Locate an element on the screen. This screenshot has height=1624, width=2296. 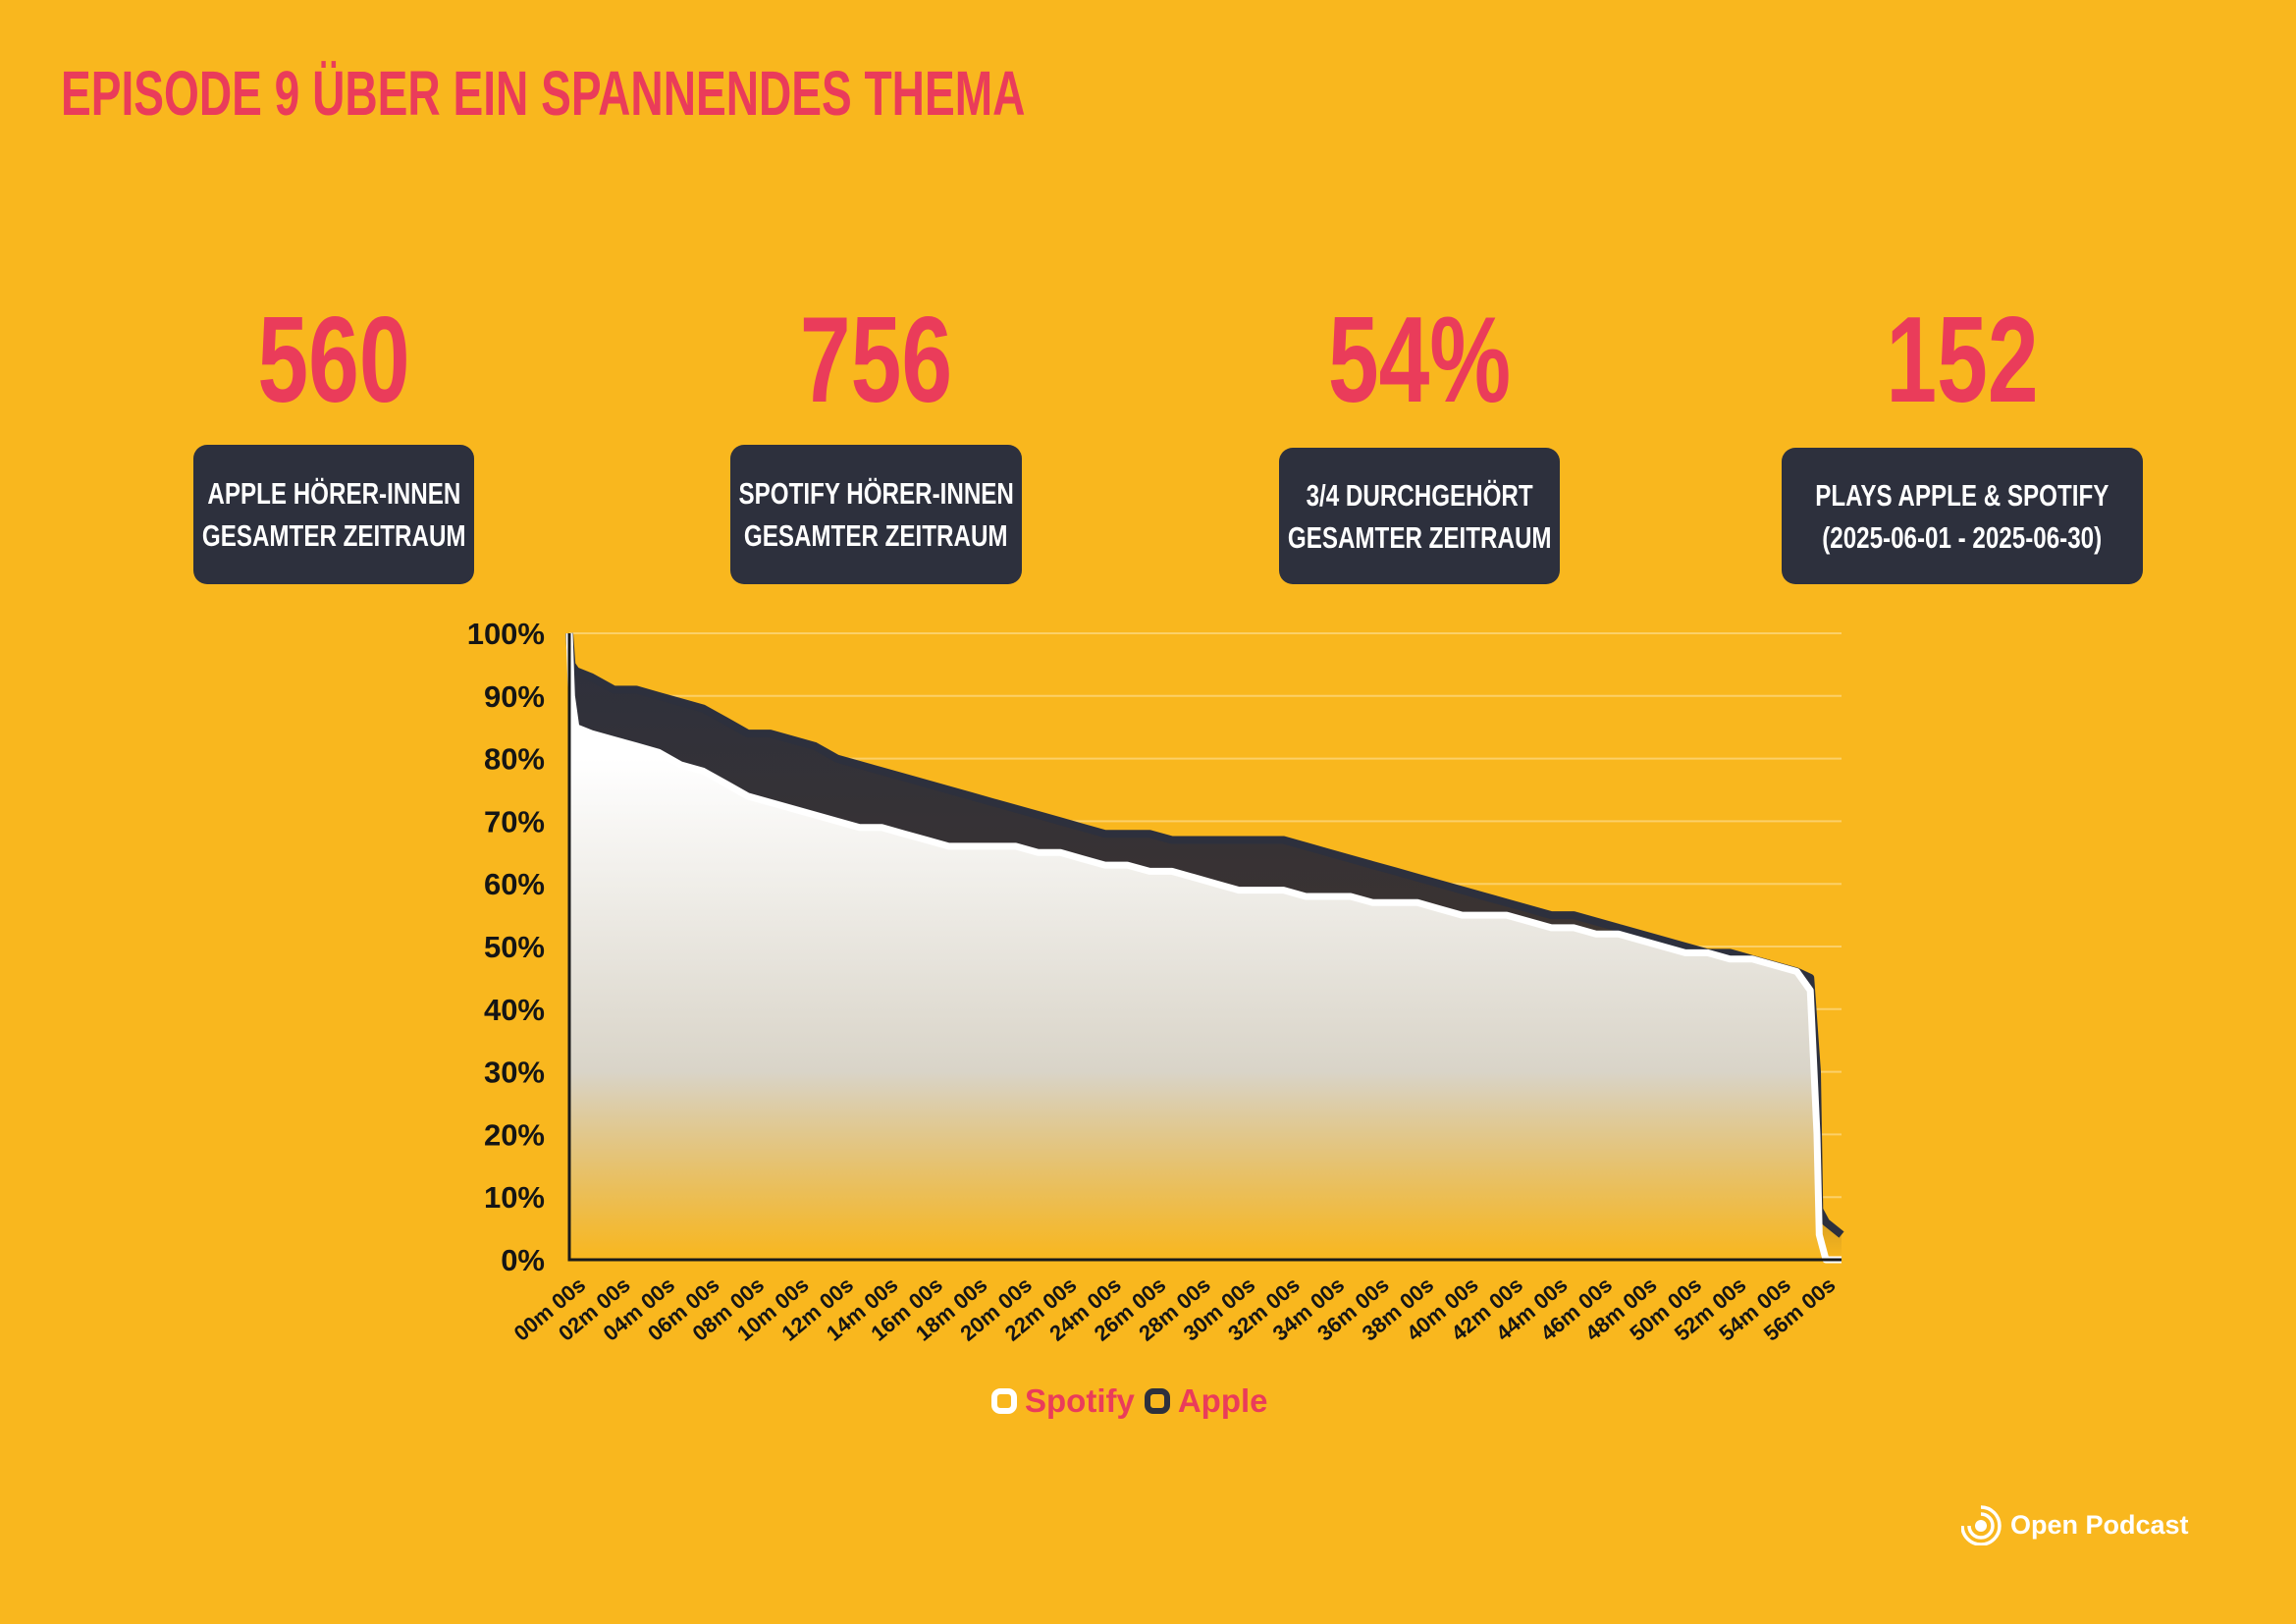
legend-swatch-spotify is located at coordinates (1004, 1401).